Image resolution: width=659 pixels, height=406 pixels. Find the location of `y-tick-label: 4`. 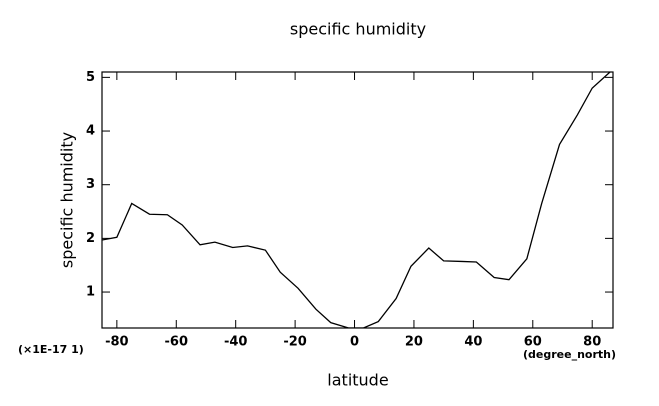

y-tick-label: 4 is located at coordinates (90, 131).